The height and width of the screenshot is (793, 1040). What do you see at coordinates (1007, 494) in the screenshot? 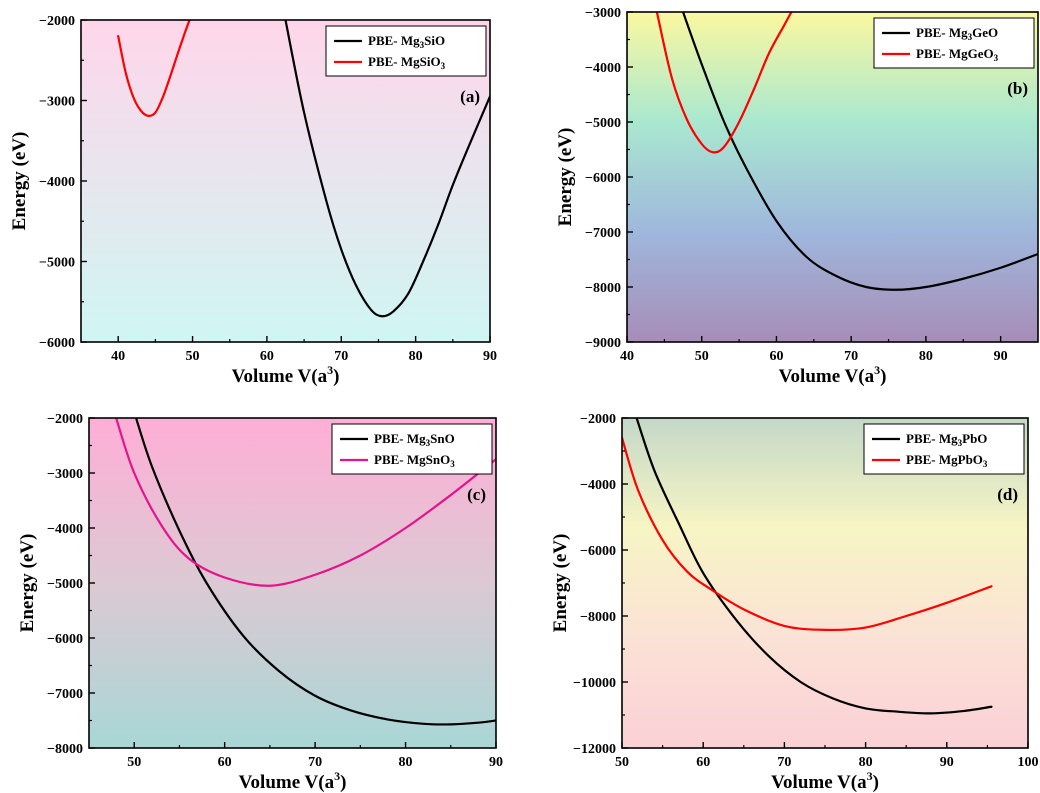
I see `panel-label: (d)` at bounding box center [1007, 494].